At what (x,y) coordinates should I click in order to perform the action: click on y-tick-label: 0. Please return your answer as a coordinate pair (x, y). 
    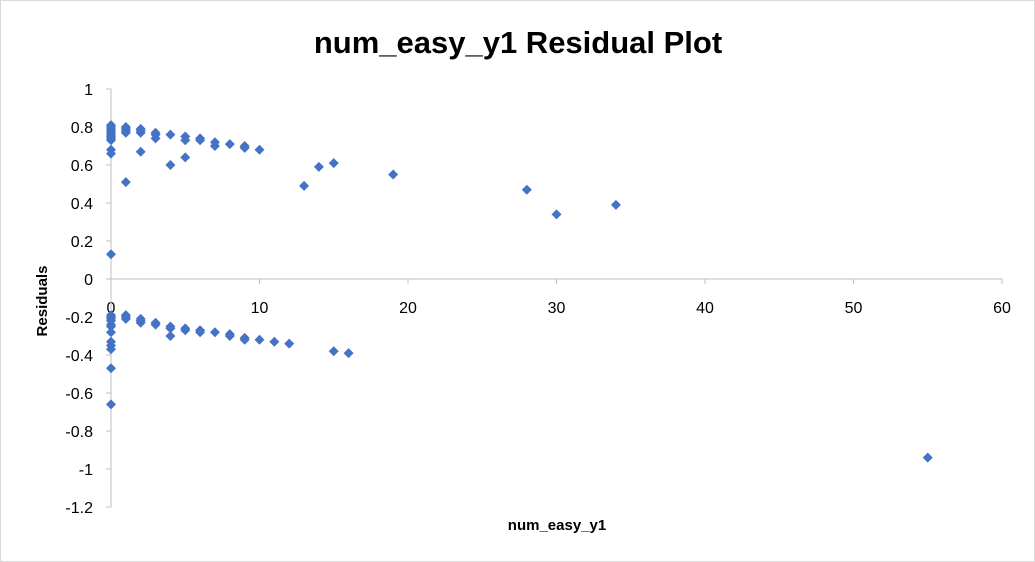
    Looking at the image, I should click on (88, 280).